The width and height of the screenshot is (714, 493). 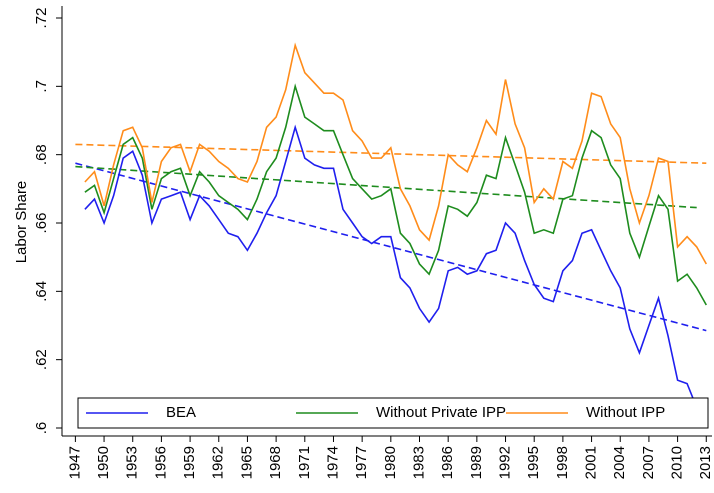 What do you see at coordinates (74, 462) in the screenshot?
I see `x-tick-label: 1947` at bounding box center [74, 462].